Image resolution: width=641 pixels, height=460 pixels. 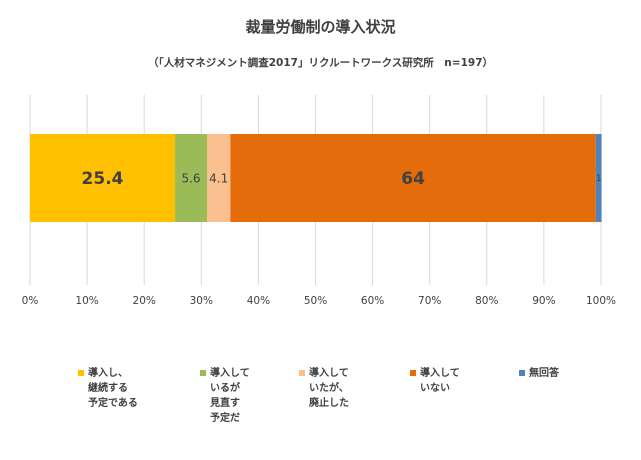 What do you see at coordinates (230, 396) in the screenshot?
I see `legend-label: 導入して いるが 見直す 予定だ` at bounding box center [230, 396].